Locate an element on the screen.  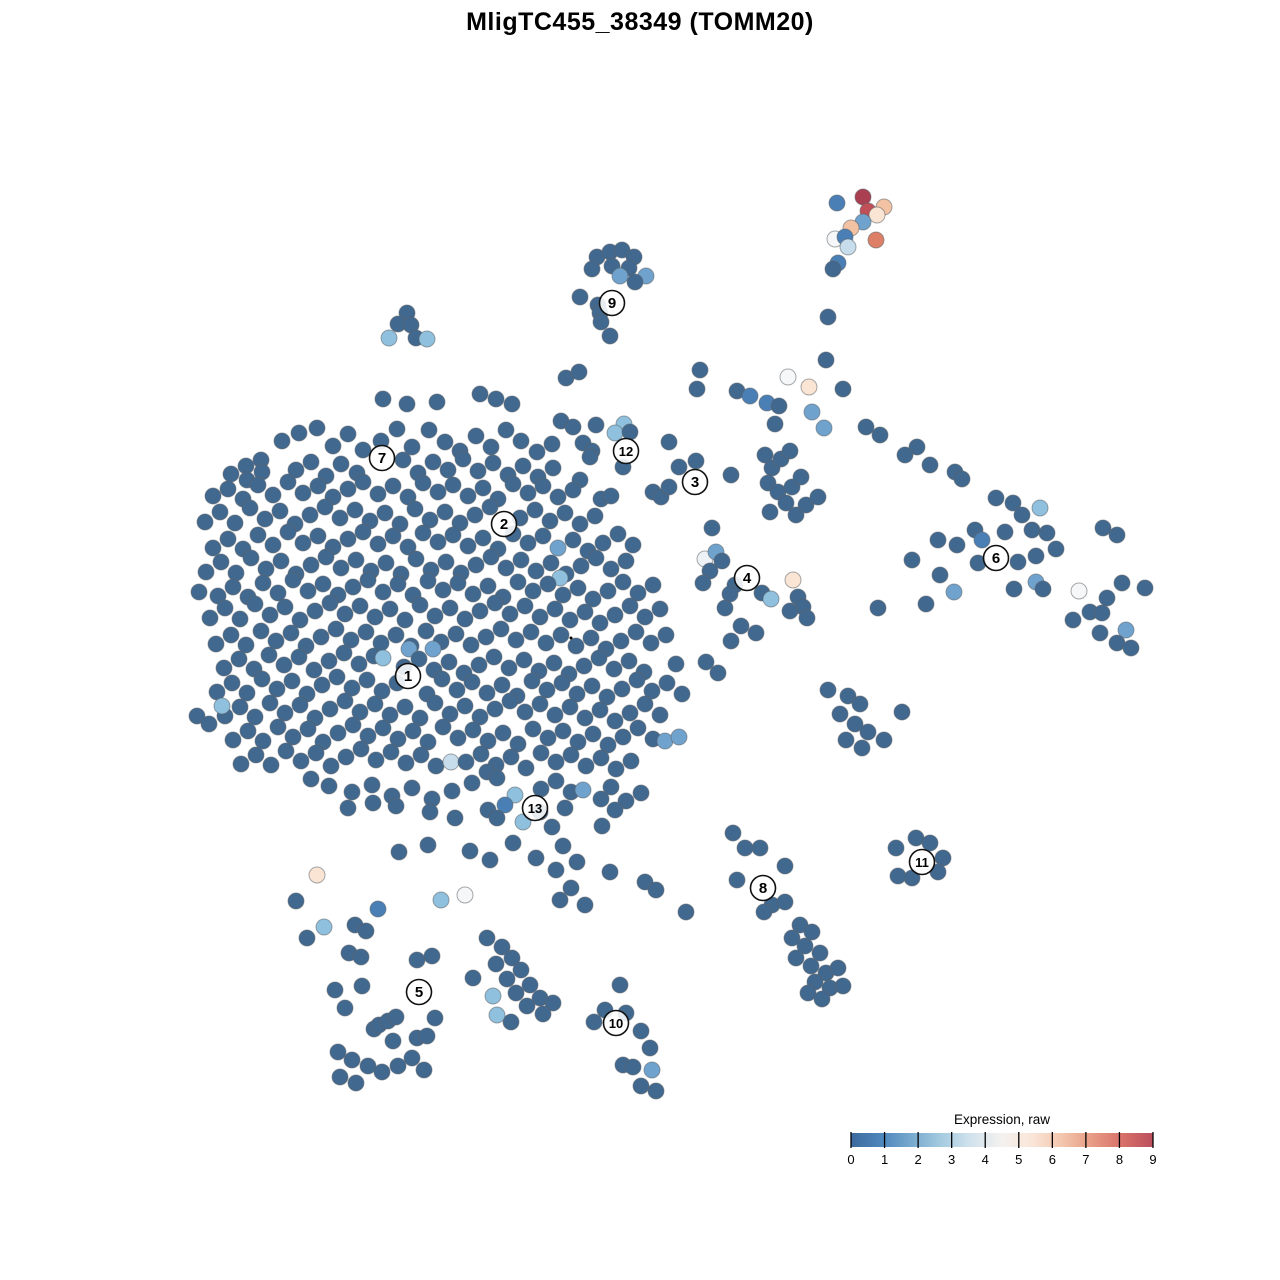
cluster-label-number: 1 is located at coordinates (408, 676).